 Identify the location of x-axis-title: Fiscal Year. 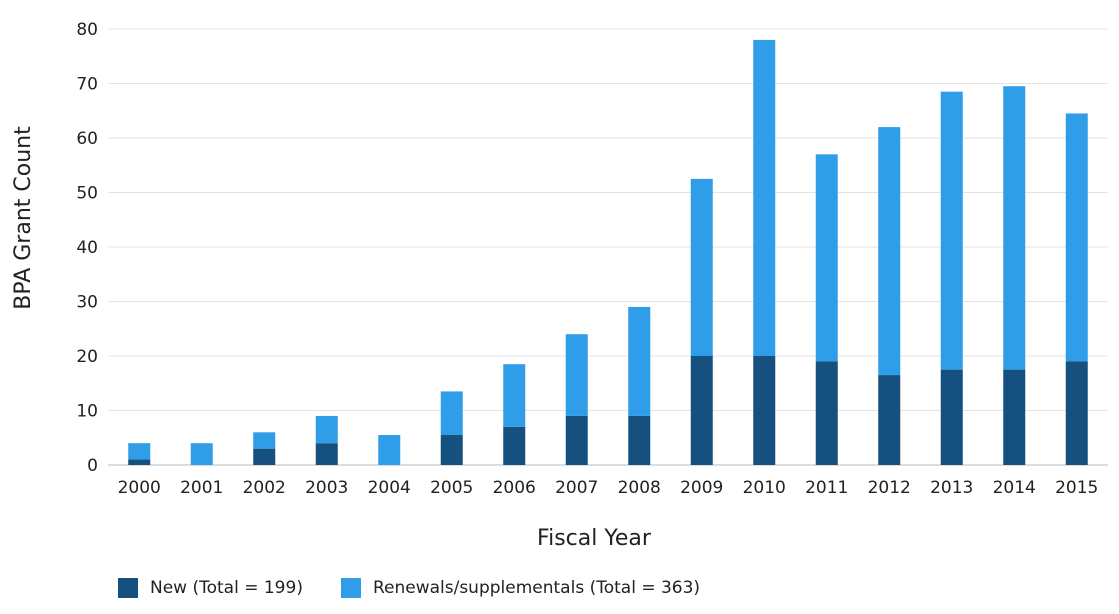
(594, 538).